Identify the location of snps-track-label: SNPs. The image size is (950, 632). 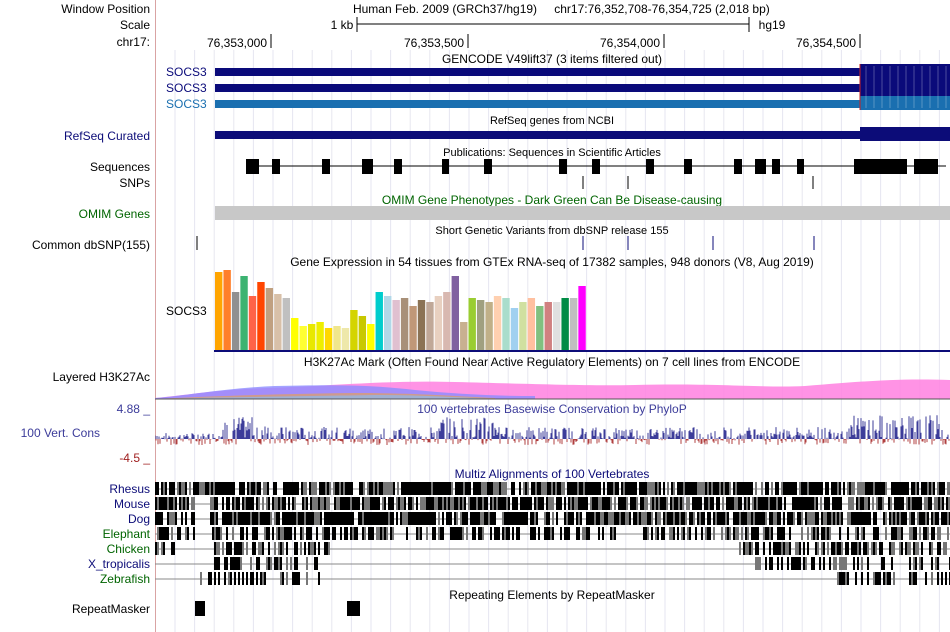
(134, 183).